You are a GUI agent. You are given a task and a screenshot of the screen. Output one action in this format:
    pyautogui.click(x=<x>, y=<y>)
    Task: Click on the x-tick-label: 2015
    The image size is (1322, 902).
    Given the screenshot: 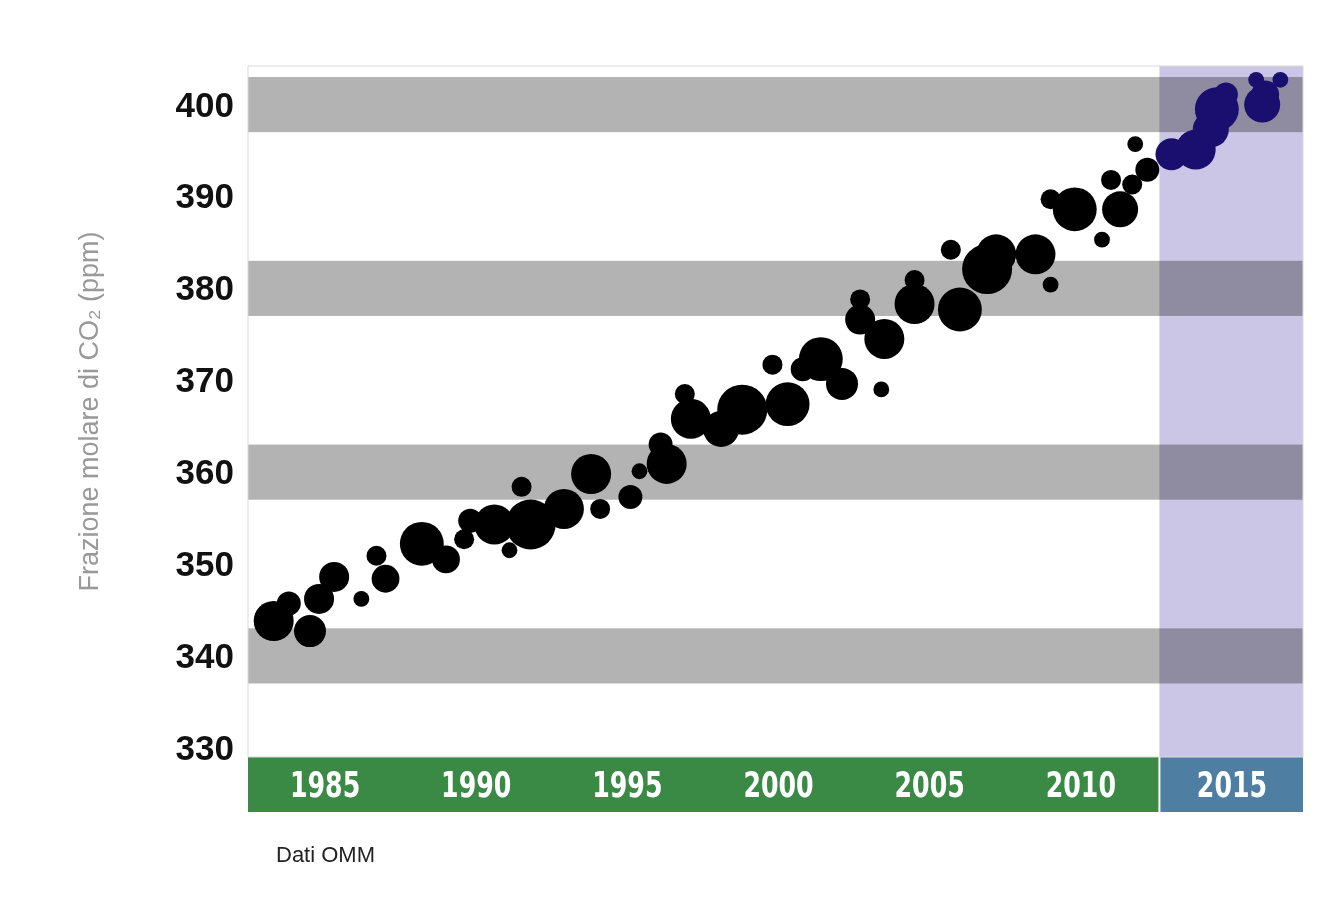 What is the action you would take?
    pyautogui.click(x=1232, y=785)
    